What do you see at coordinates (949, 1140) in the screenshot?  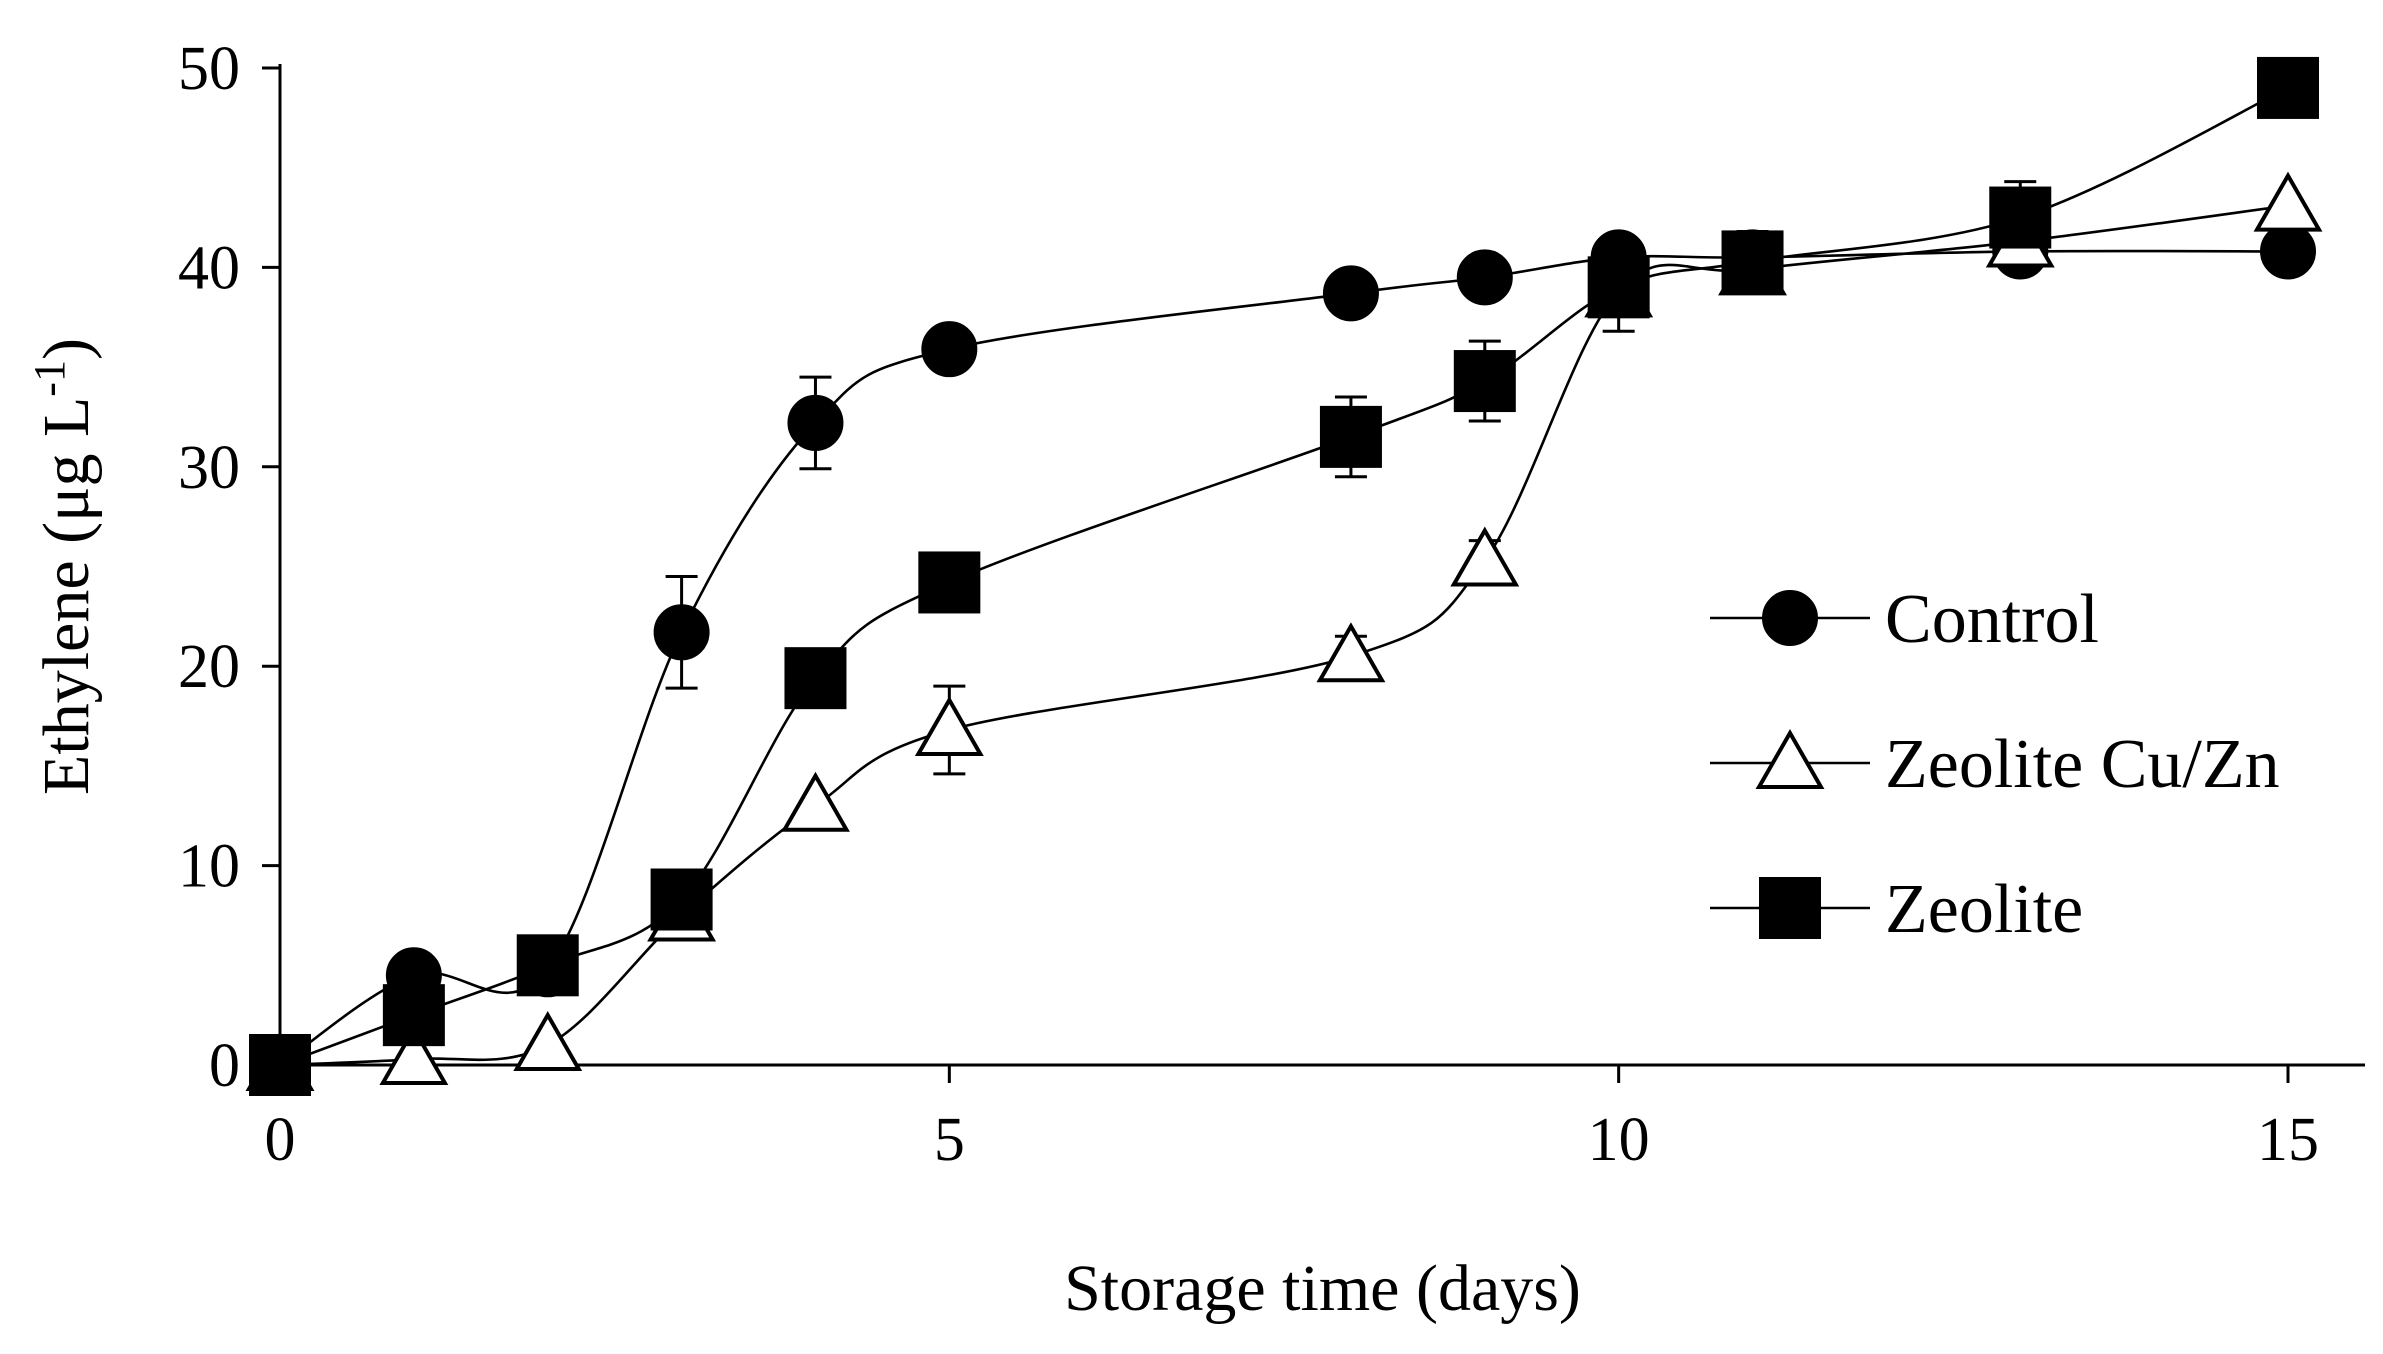 I see `x-tick-label: 5` at bounding box center [949, 1140].